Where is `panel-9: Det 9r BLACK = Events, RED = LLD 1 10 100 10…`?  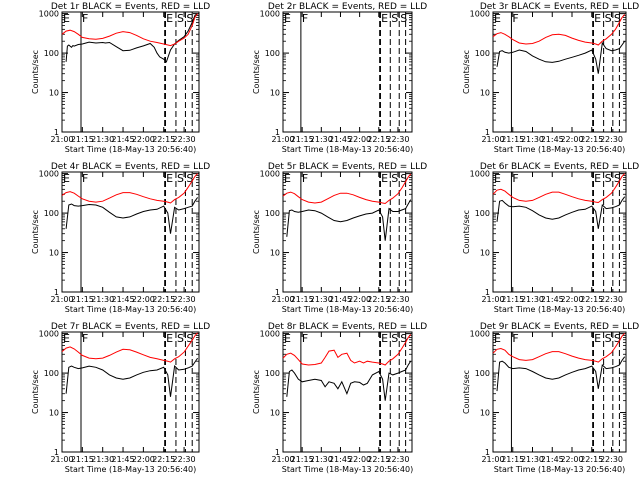 panel-9: Det 9r BLACK = Events, RED = LLD 1 10 100 10… is located at coordinates (550, 398).